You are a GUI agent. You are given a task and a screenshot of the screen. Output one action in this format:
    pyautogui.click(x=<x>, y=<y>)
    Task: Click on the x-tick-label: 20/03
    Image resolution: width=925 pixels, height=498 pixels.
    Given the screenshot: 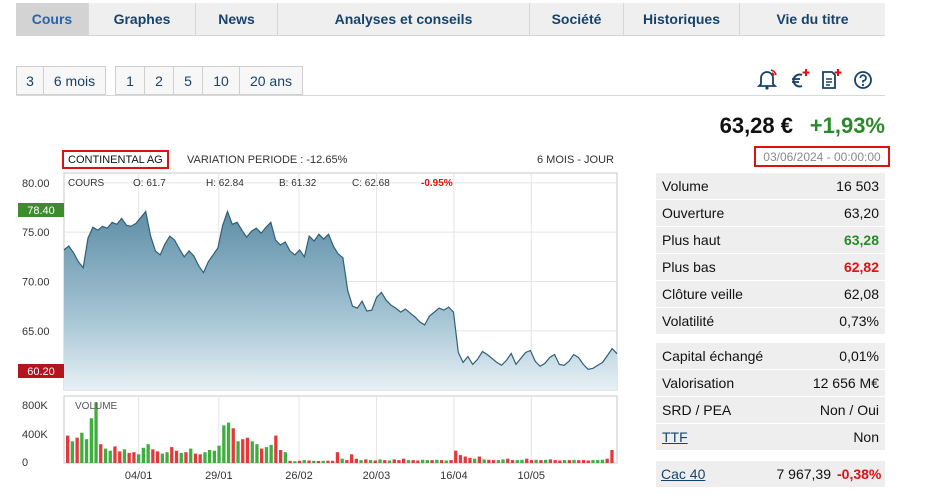 What is the action you would take?
    pyautogui.click(x=377, y=476)
    